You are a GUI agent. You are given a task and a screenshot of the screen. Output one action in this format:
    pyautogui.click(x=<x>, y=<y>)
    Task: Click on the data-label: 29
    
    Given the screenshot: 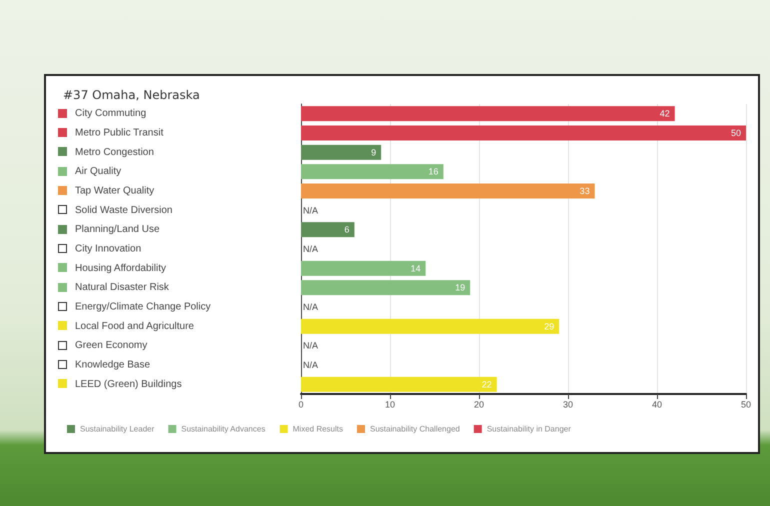 What is the action you would take?
    pyautogui.click(x=549, y=326)
    